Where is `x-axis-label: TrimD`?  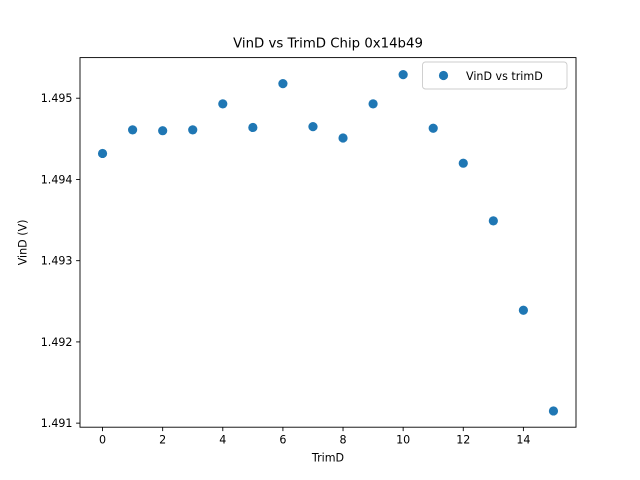 x-axis-label: TrimD is located at coordinates (327, 458).